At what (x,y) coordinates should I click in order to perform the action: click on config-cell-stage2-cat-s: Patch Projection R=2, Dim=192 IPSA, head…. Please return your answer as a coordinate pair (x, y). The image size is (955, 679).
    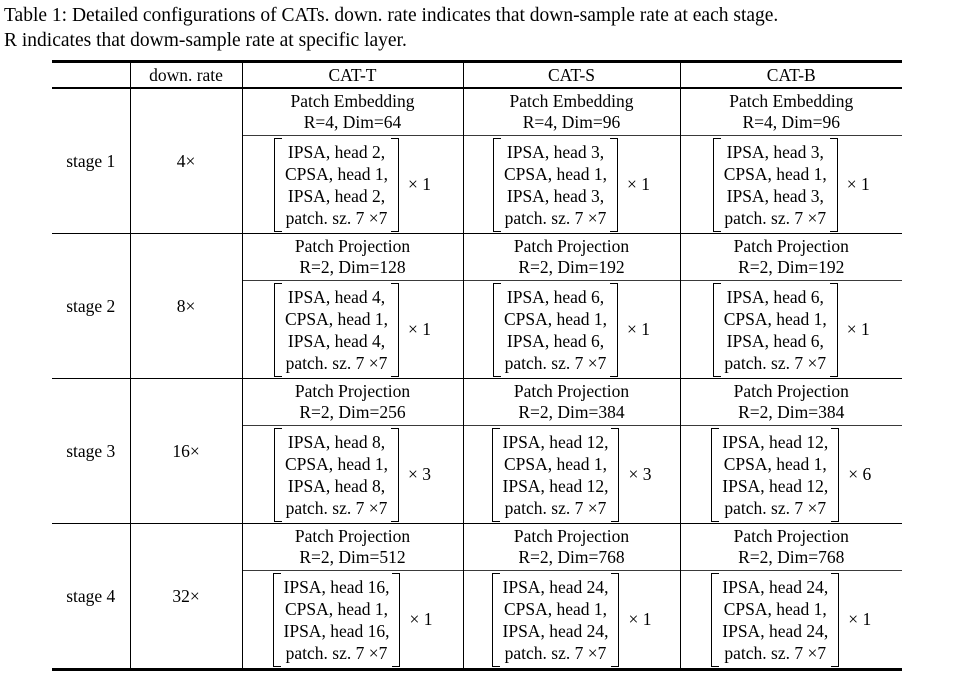
    Looking at the image, I should click on (571, 306).